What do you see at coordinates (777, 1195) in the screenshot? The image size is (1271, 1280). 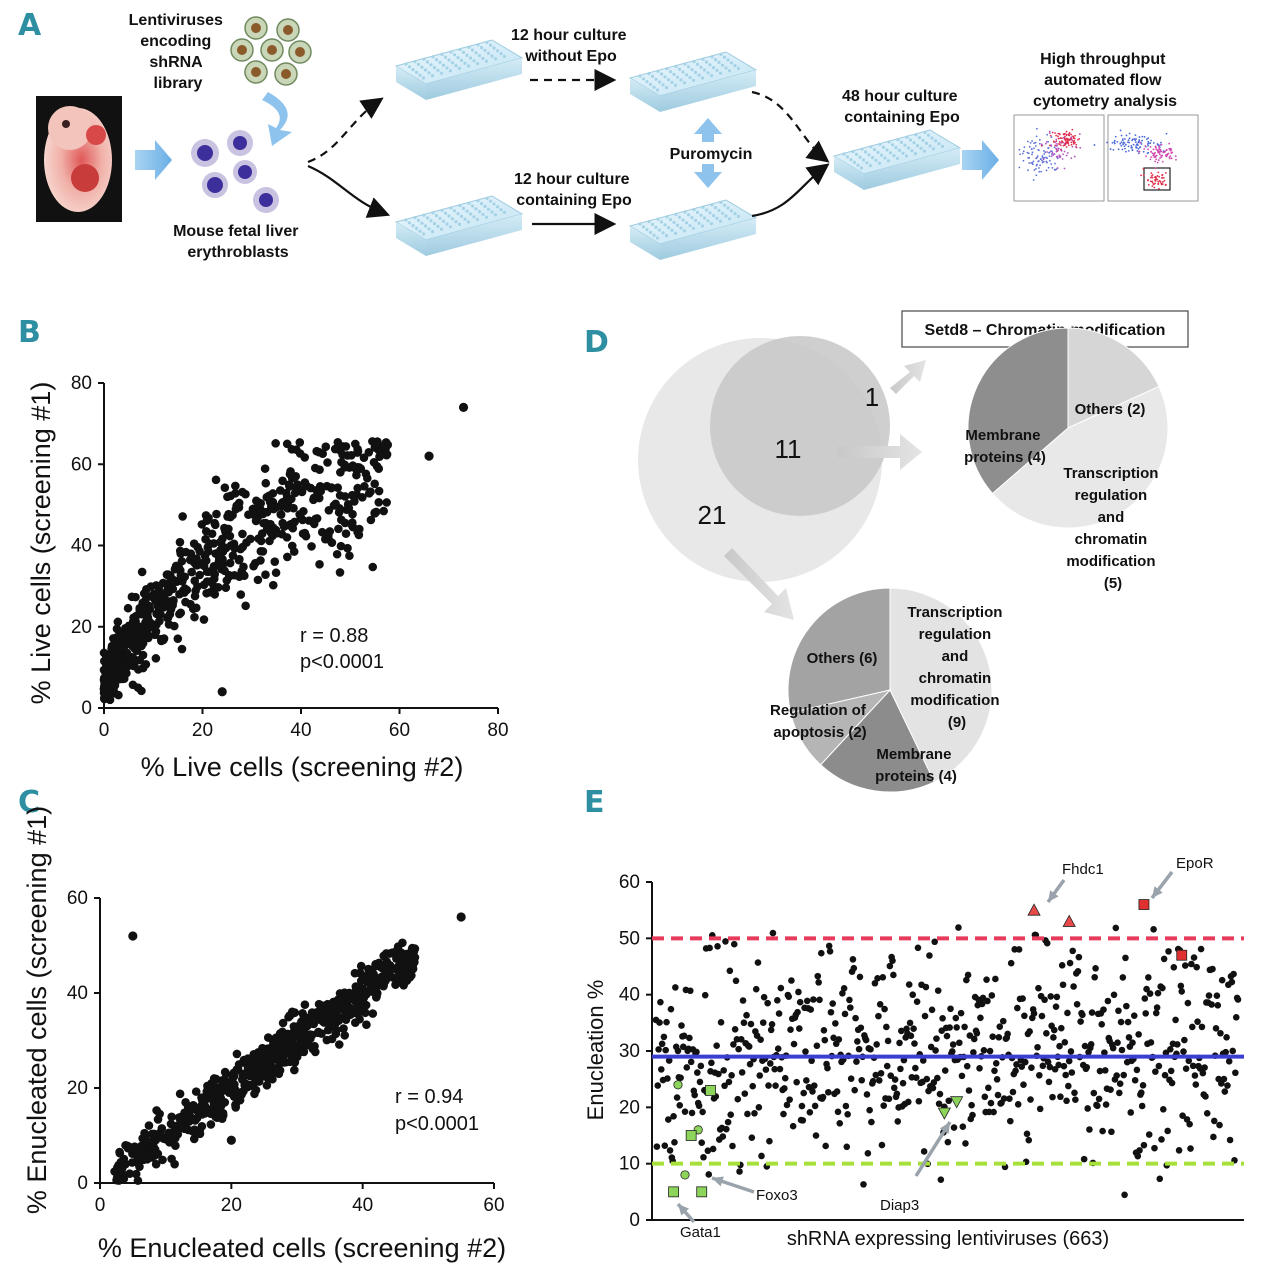 I see `label-foxo3: Foxo3` at bounding box center [777, 1195].